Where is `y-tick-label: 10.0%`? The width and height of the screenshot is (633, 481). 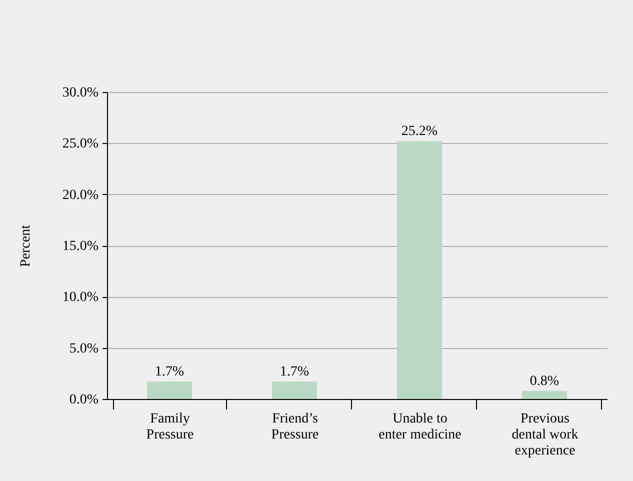
y-tick-label: 10.0% is located at coordinates (80, 298).